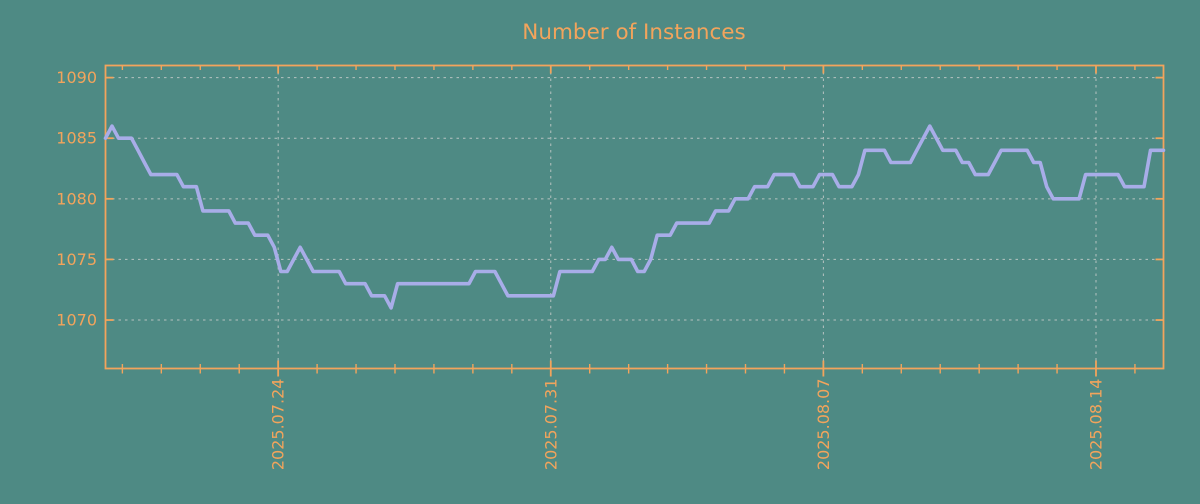 The height and width of the screenshot is (504, 1200). Describe the element at coordinates (76, 259) in the screenshot. I see `y-tick-label: 1075` at that location.